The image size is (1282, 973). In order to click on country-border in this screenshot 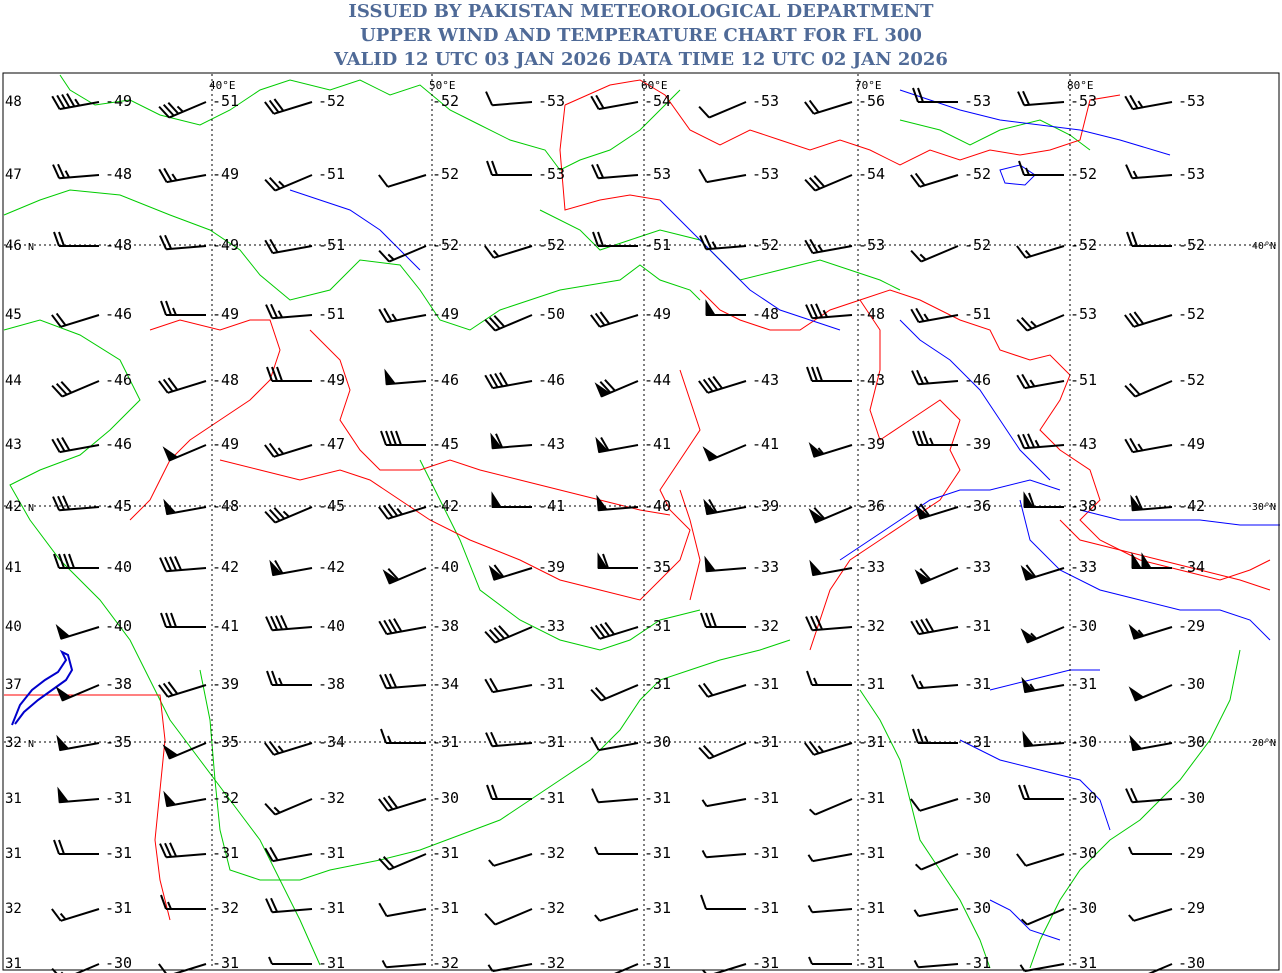, I will do `click(690, 545)`.